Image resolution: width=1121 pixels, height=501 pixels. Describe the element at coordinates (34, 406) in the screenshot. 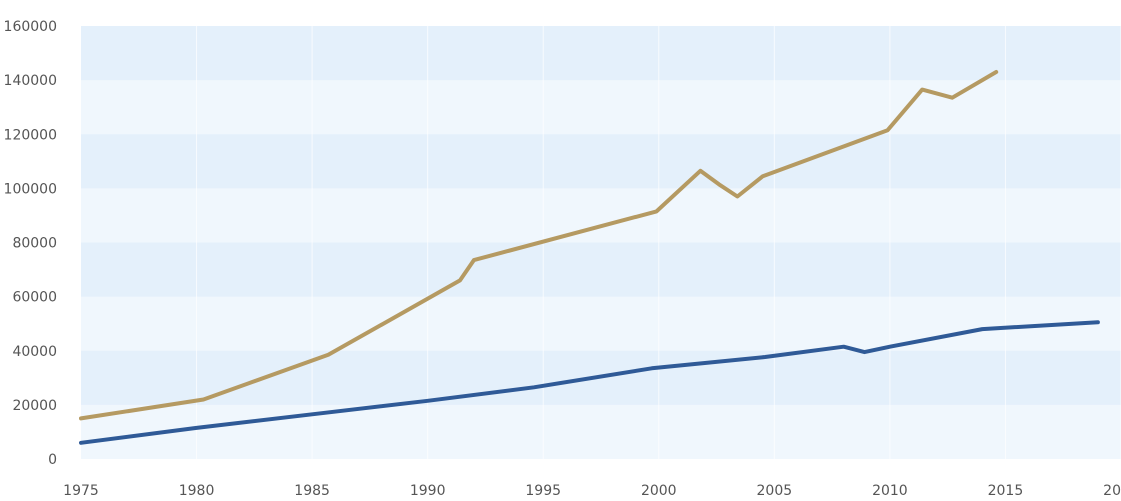

I see `y-tick-label: 20000` at that location.